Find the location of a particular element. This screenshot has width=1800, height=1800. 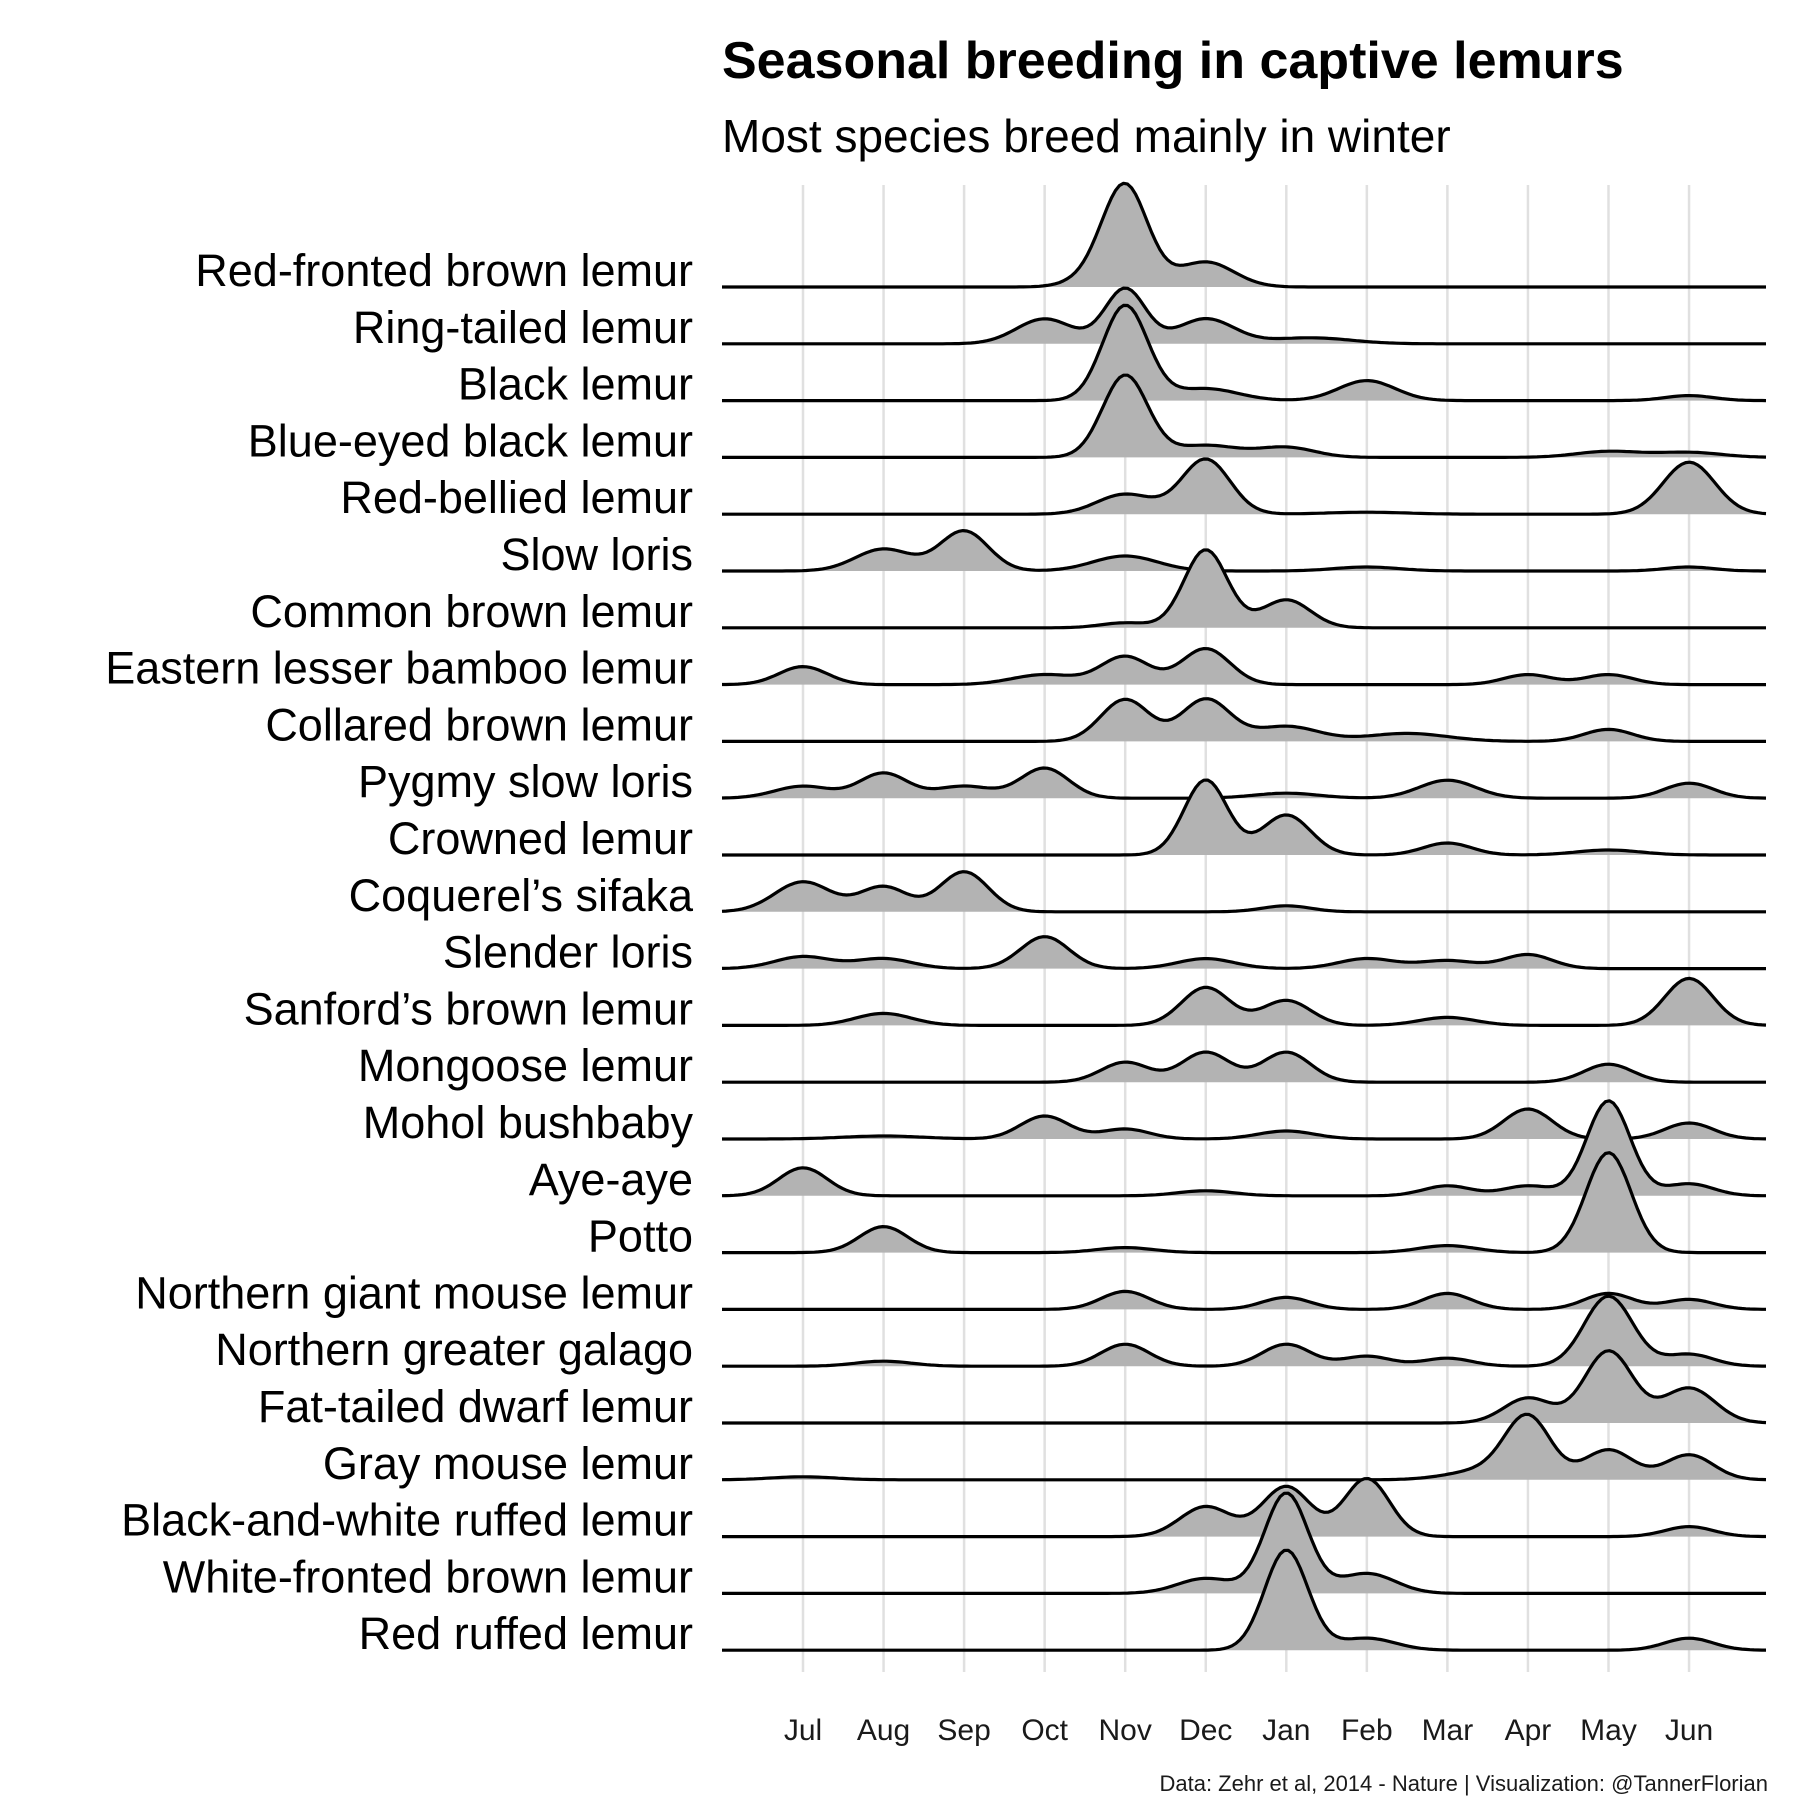

ridge-fill-fat-tailed-dwarf-lemur is located at coordinates (1244, 1386).